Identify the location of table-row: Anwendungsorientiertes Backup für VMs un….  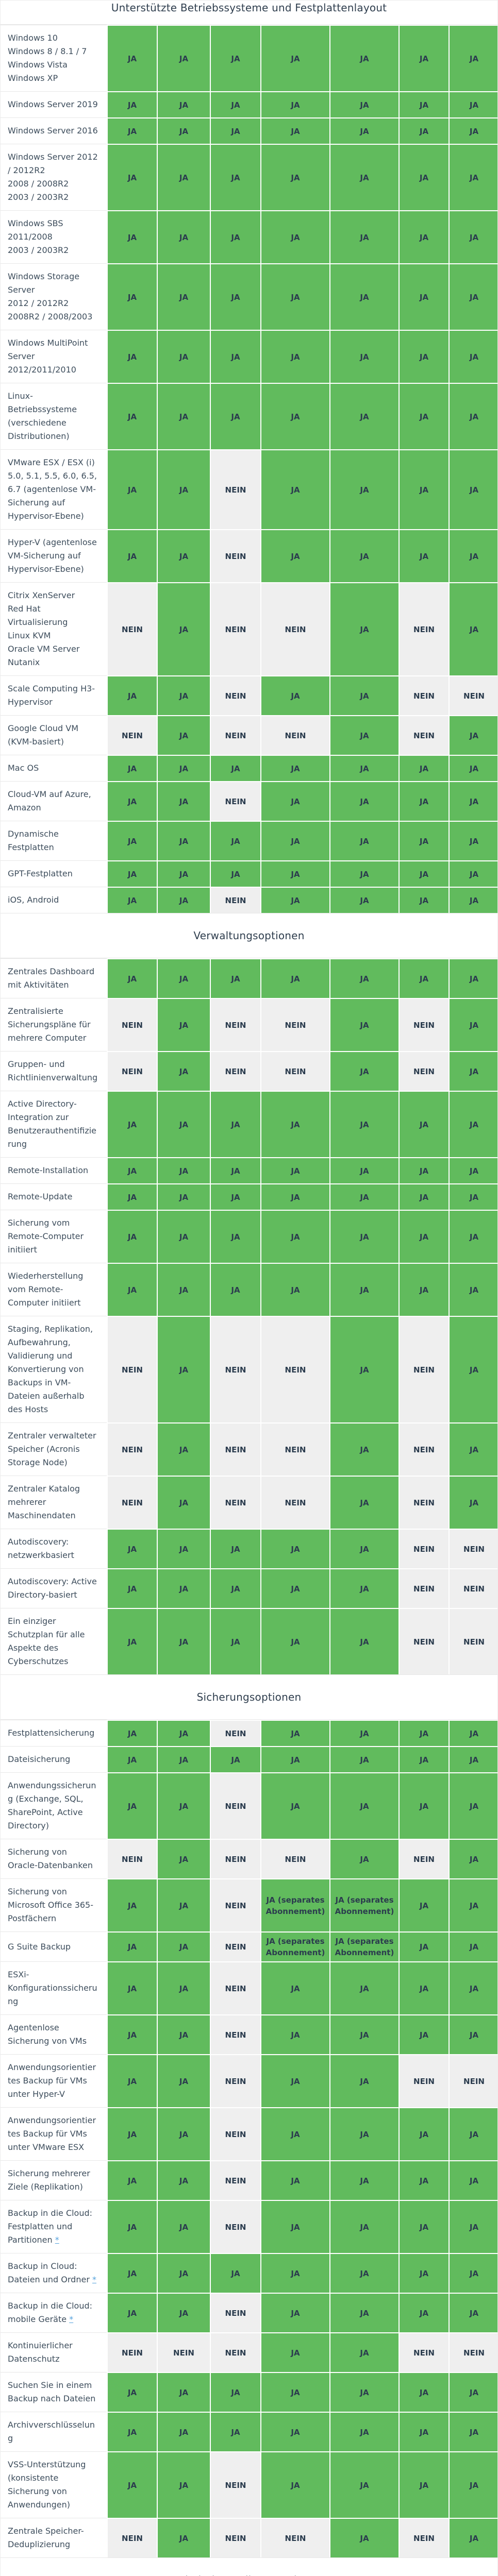
(249, 2133).